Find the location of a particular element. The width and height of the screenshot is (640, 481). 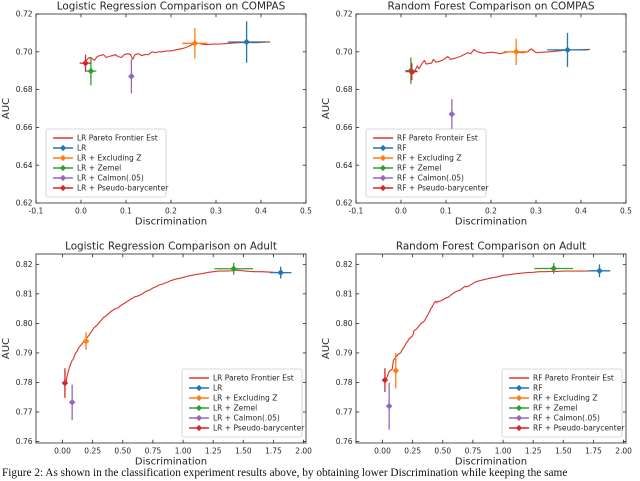

x-tick-label: 1.50 is located at coordinates (243, 451).